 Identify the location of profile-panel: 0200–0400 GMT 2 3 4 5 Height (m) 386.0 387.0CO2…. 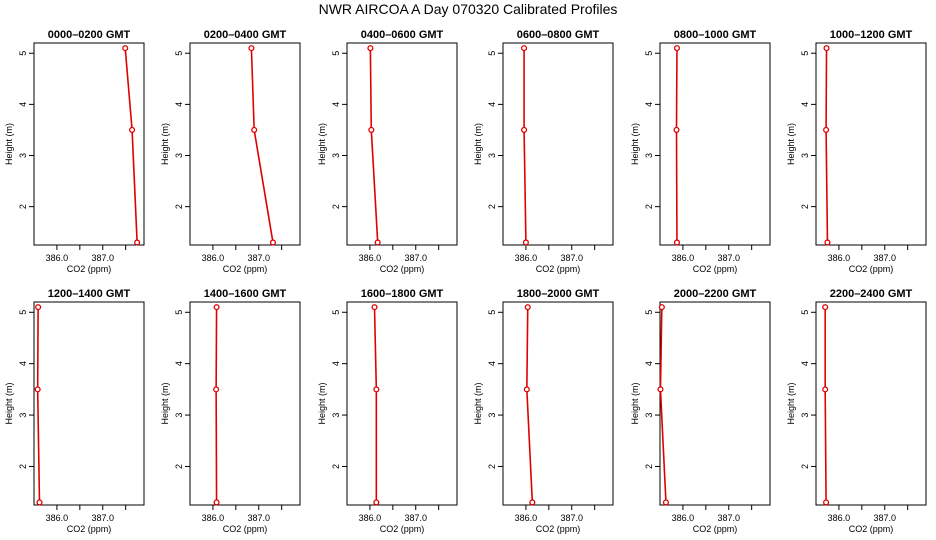
(230, 151).